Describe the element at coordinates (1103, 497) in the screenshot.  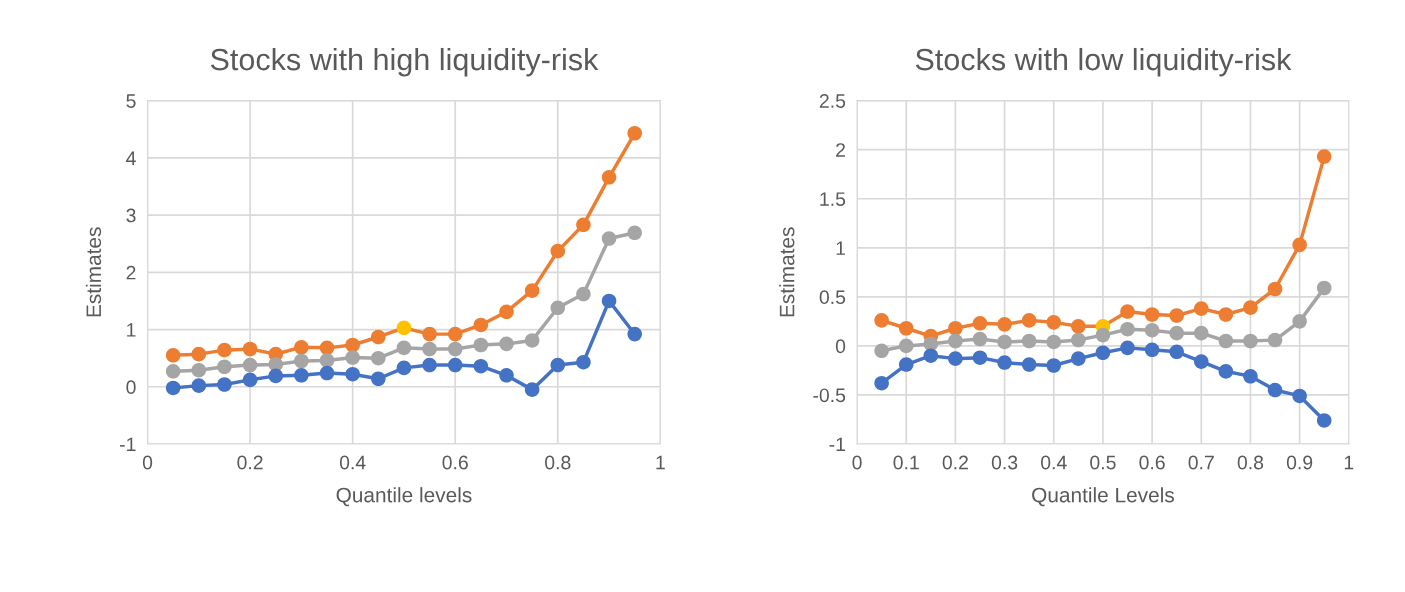
I see `x-axis-title: Quantile Levels` at that location.